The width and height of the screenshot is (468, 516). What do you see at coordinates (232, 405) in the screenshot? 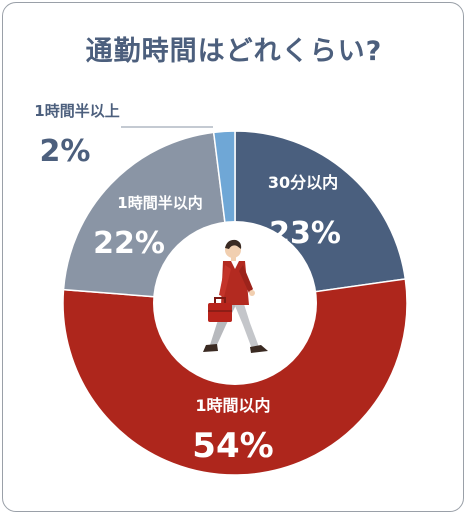
I see `slice-label-1h: 1時間以内` at bounding box center [232, 405].